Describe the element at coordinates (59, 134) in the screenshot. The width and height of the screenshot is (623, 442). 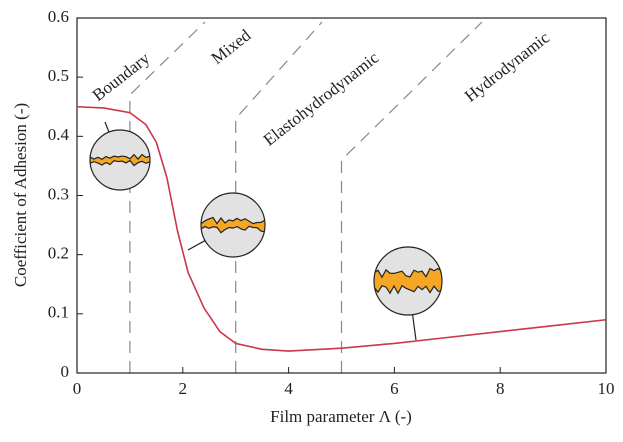
I see `y-tick-label: 0.4` at that location.